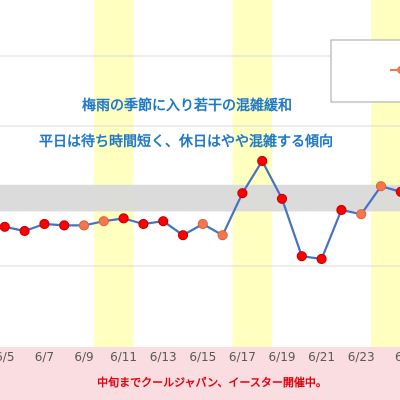 This screenshot has width=400, height=400. I want to click on data-point-6/8, so click(64, 225).